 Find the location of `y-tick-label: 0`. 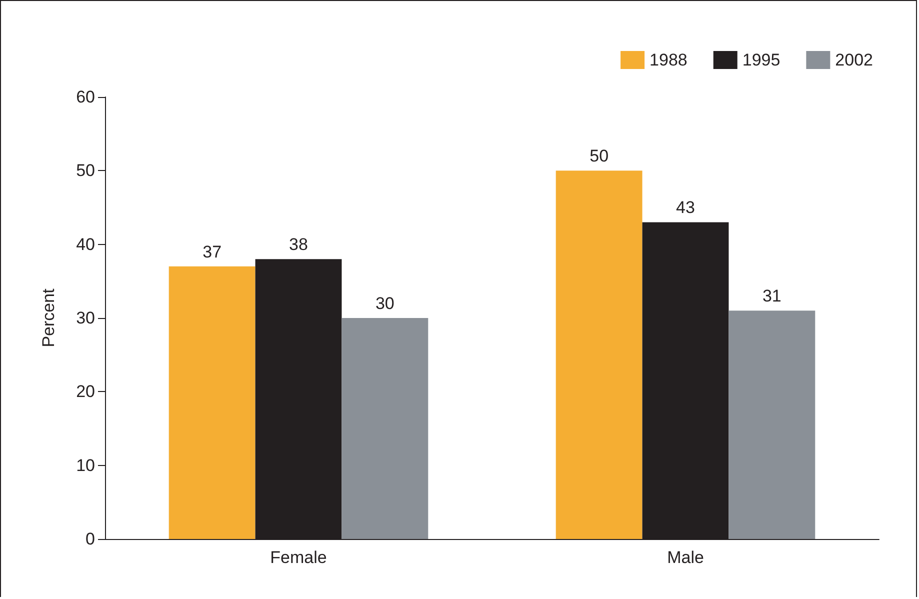

y-tick-label: 0 is located at coordinates (90, 539).